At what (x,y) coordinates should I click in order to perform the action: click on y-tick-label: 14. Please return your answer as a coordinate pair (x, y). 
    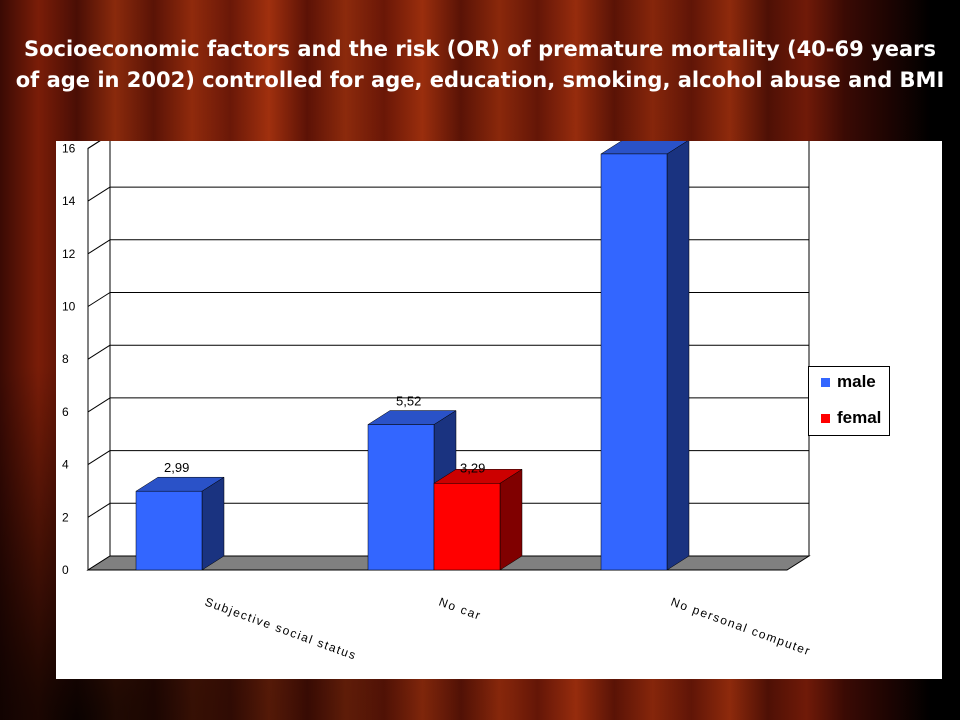
    Looking at the image, I should click on (69, 201).